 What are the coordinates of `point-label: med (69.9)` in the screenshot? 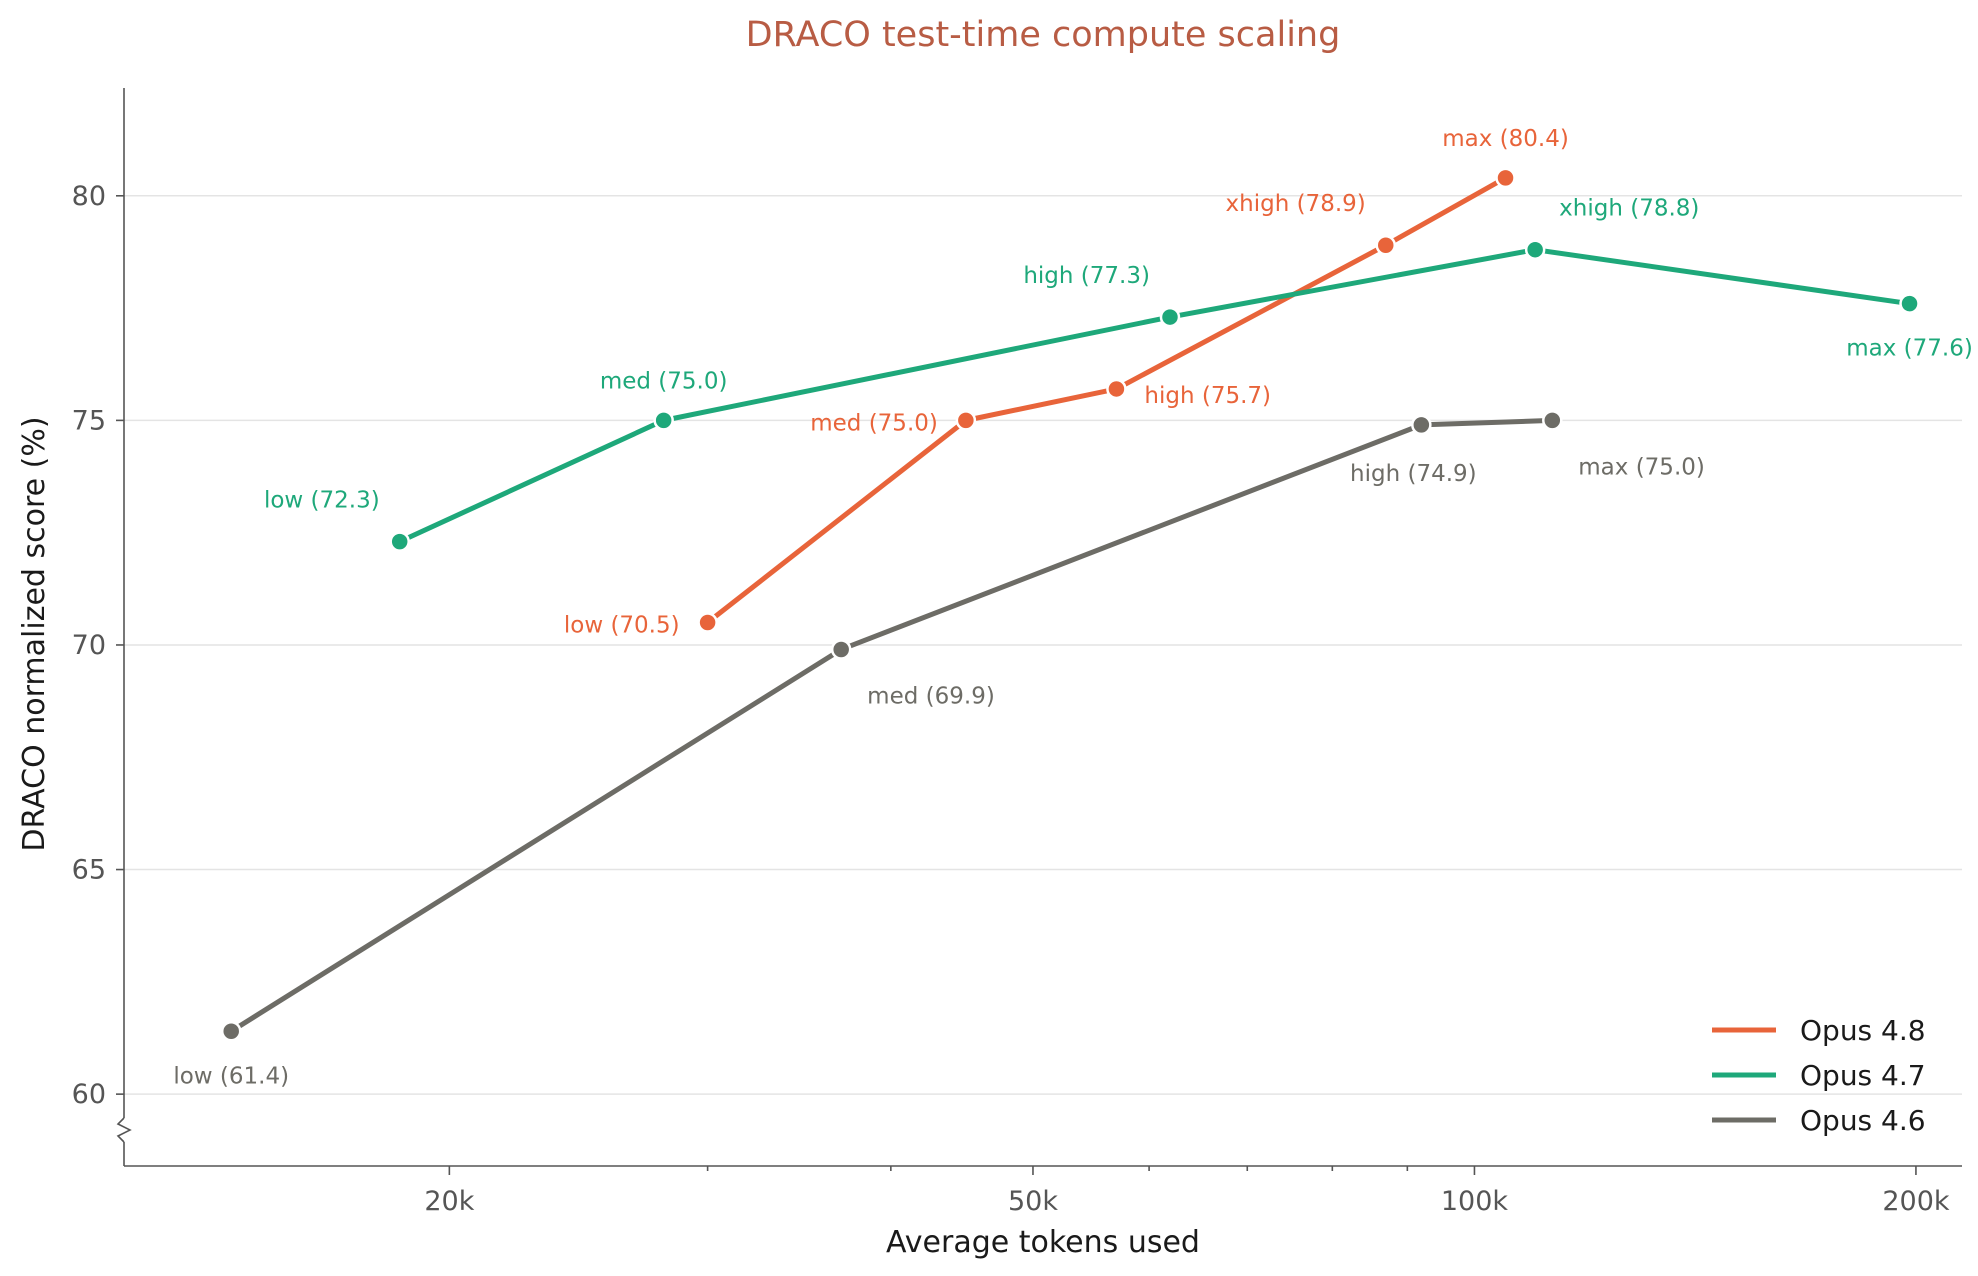 It's located at (931, 696).